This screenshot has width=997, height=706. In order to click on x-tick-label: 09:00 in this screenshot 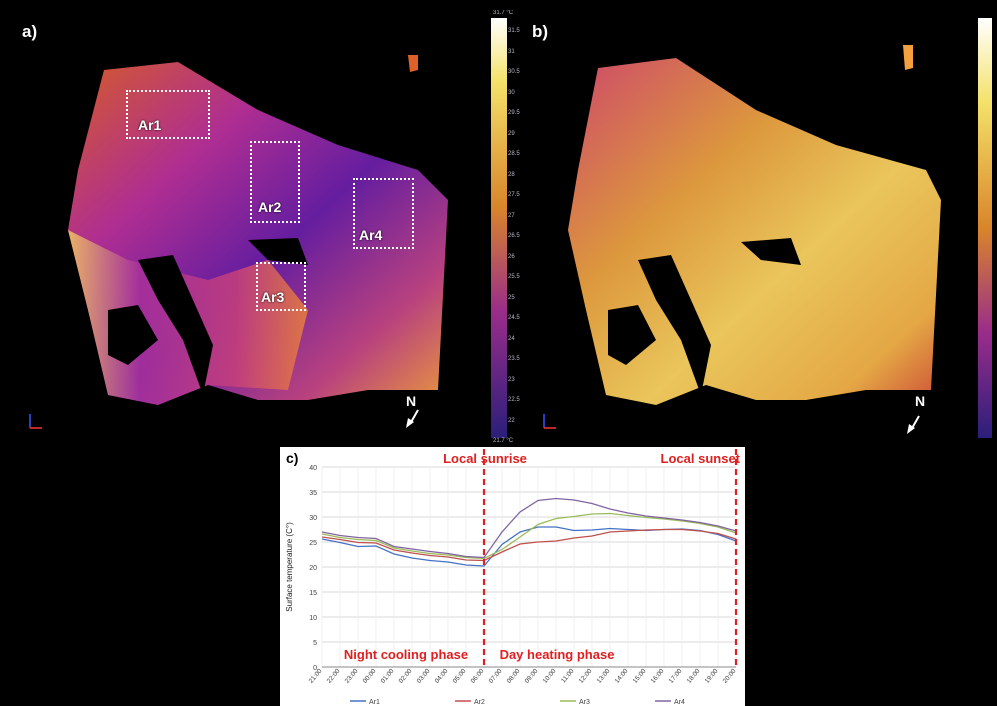, I will do `click(532, 676)`.